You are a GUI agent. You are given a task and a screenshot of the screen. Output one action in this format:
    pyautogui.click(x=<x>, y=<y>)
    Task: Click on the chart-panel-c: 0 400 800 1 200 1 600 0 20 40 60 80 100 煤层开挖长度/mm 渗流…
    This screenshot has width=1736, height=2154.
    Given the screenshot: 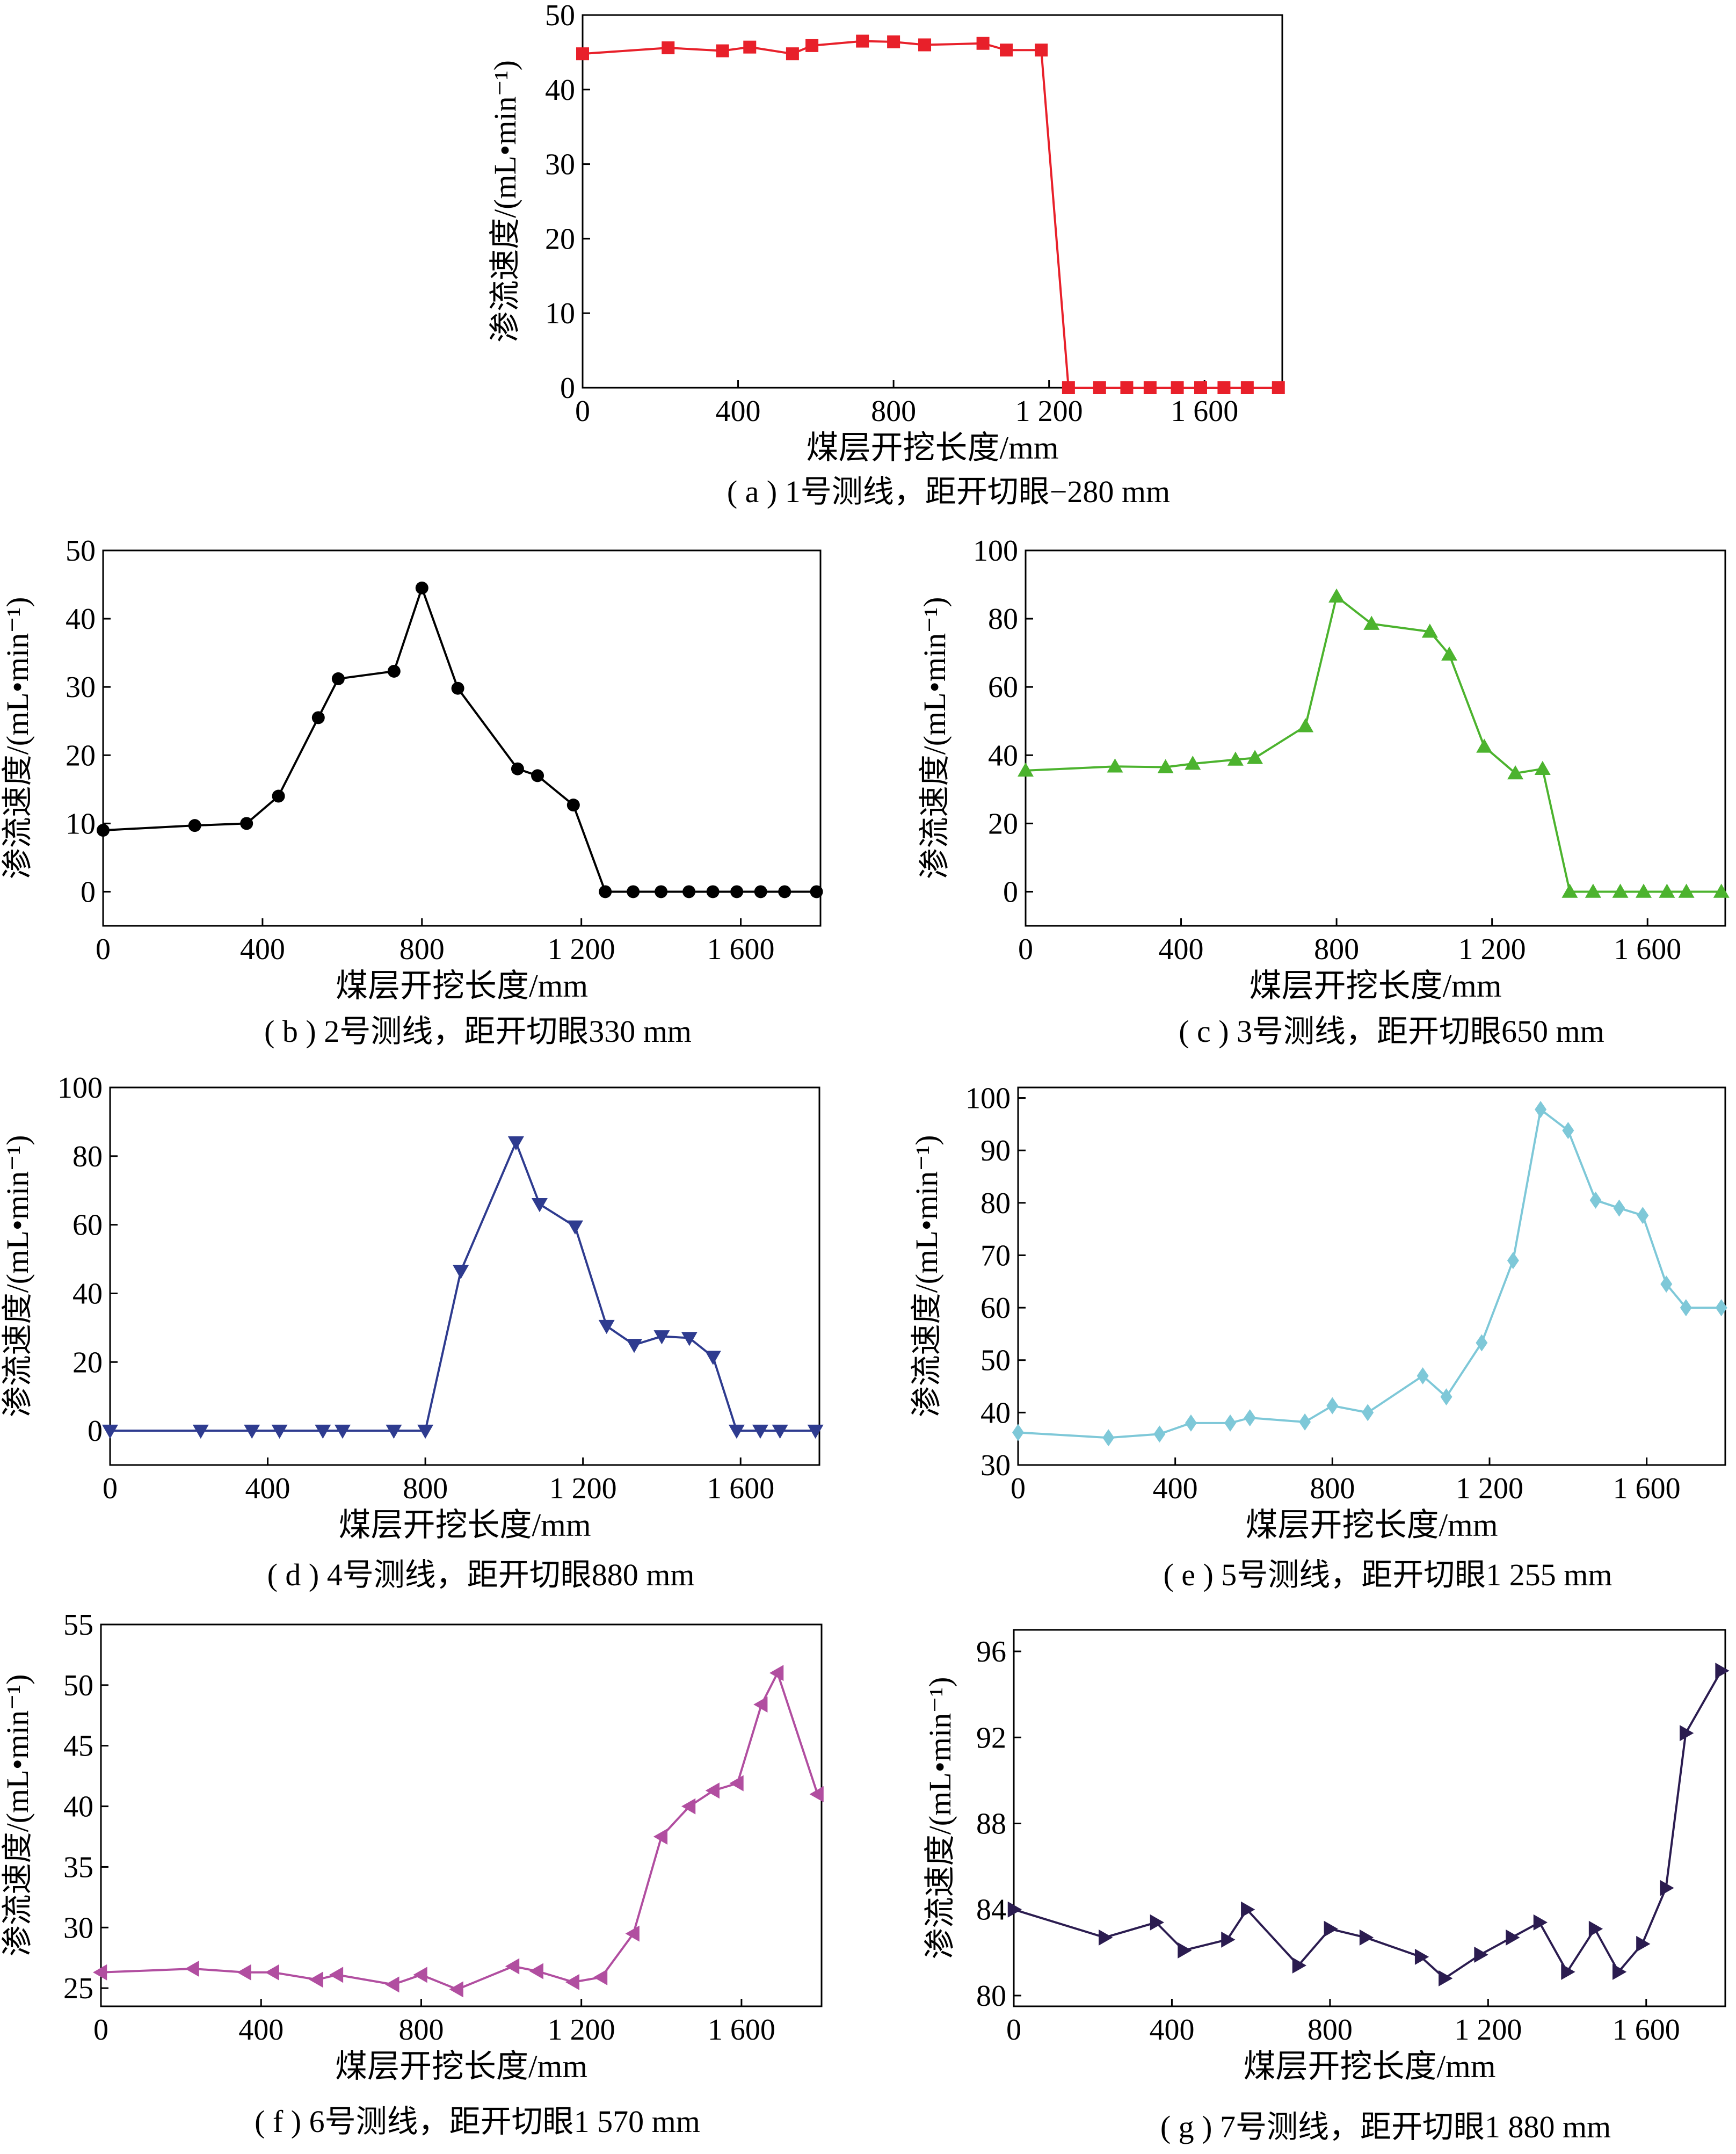 What is the action you would take?
    pyautogui.click(x=1323, y=792)
    